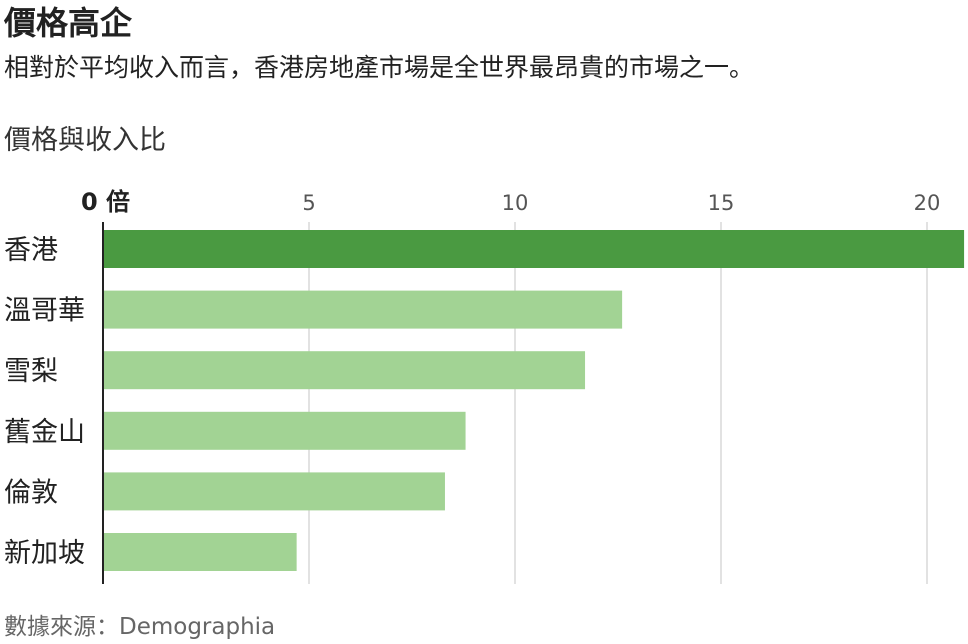 The height and width of the screenshot is (644, 968). Describe the element at coordinates (140, 627) in the screenshot. I see `source-note: 數據來源：Demographia` at that location.